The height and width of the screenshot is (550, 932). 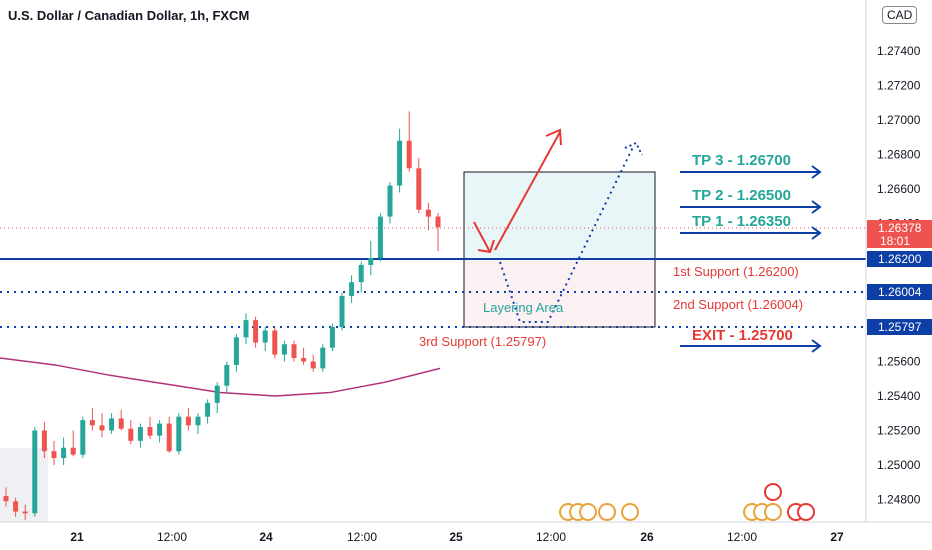 I want to click on up-arrow, so click(x=527, y=191).